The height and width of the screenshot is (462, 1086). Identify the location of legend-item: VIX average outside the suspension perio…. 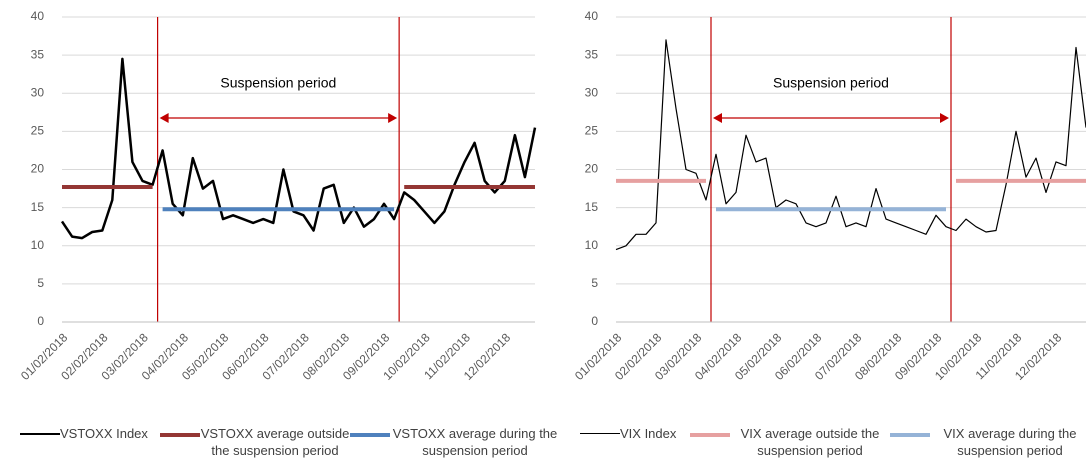
(790, 442).